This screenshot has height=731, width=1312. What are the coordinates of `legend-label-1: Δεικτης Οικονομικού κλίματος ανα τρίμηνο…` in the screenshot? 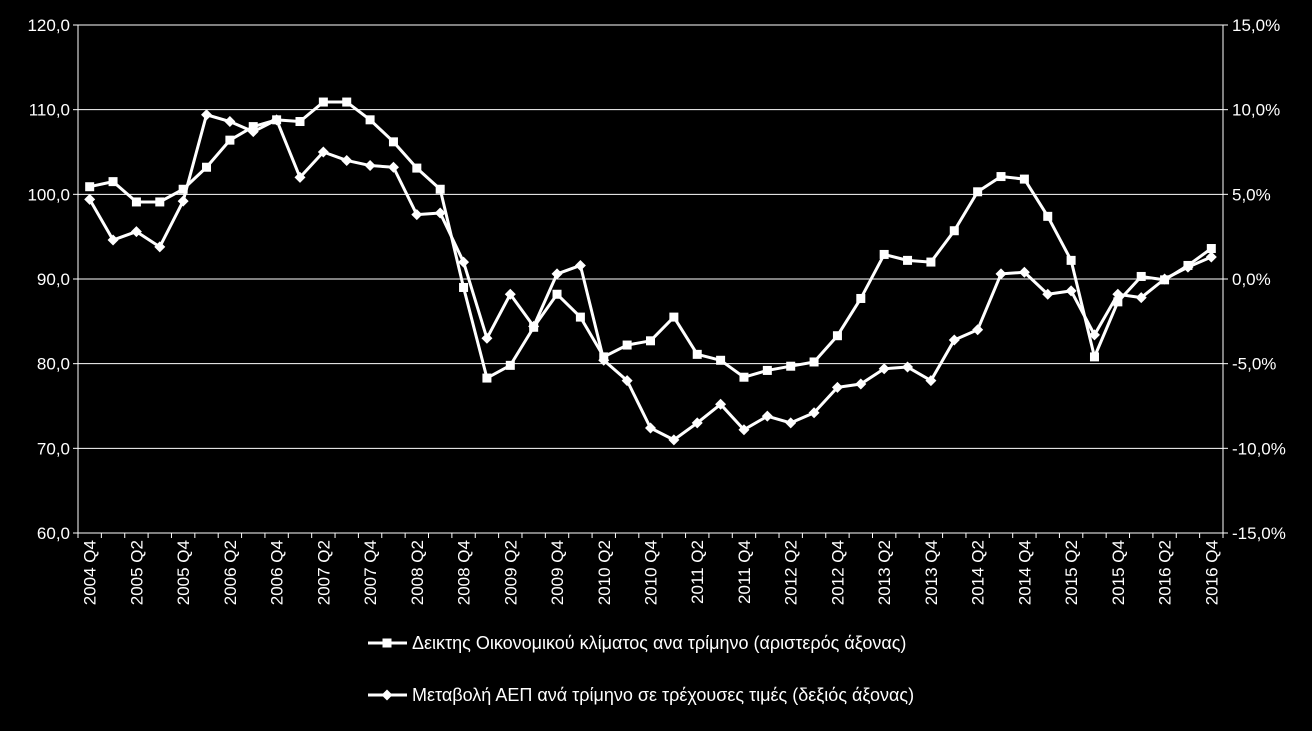 It's located at (659, 643).